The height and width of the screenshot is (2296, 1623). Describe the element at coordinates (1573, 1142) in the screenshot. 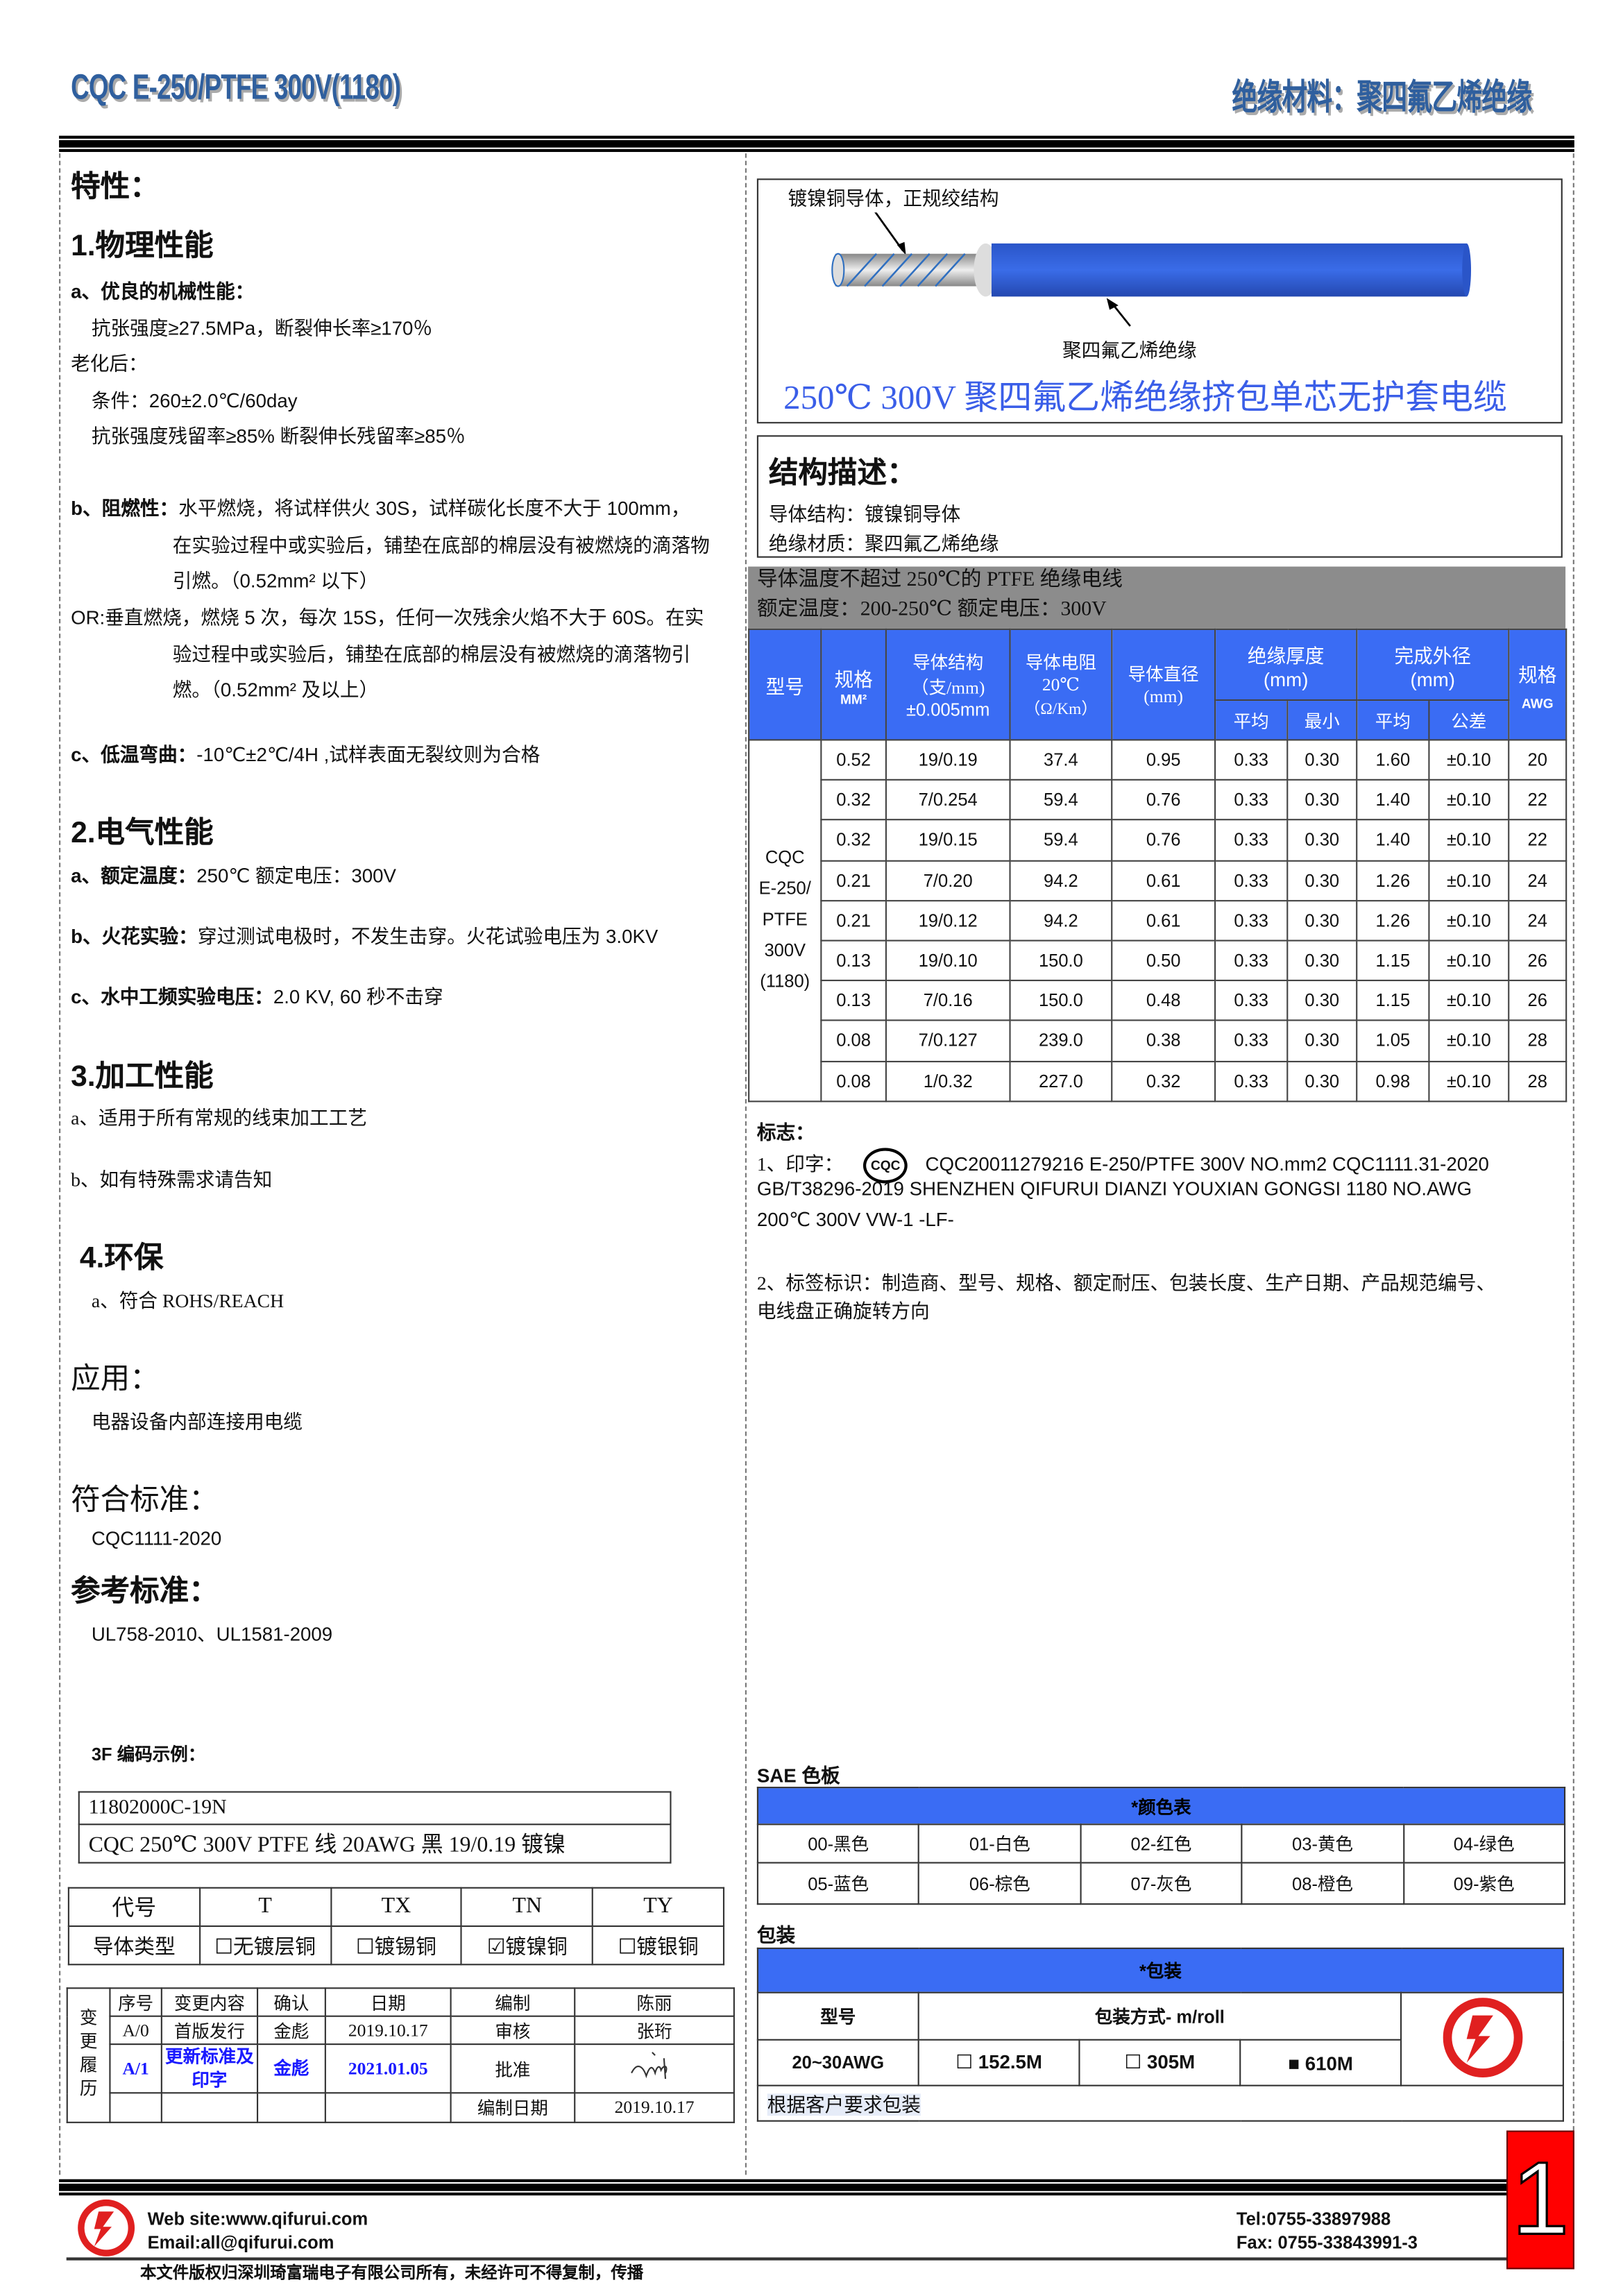

I see `column-border` at that location.